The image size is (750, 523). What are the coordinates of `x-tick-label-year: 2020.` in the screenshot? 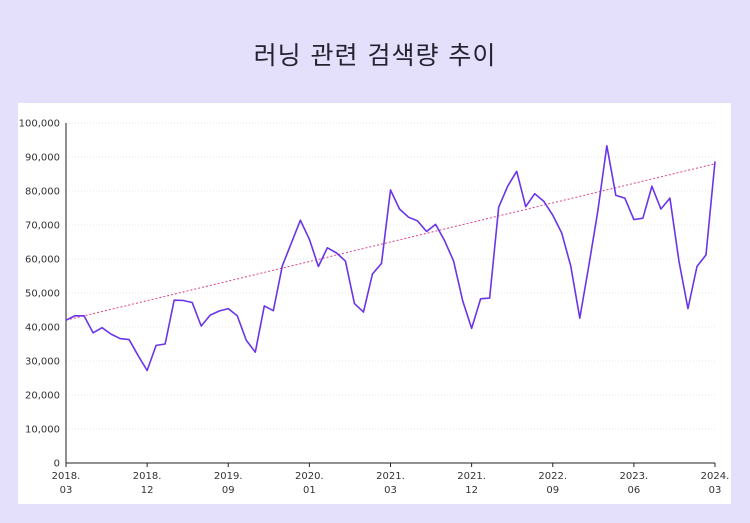 It's located at (309, 476).